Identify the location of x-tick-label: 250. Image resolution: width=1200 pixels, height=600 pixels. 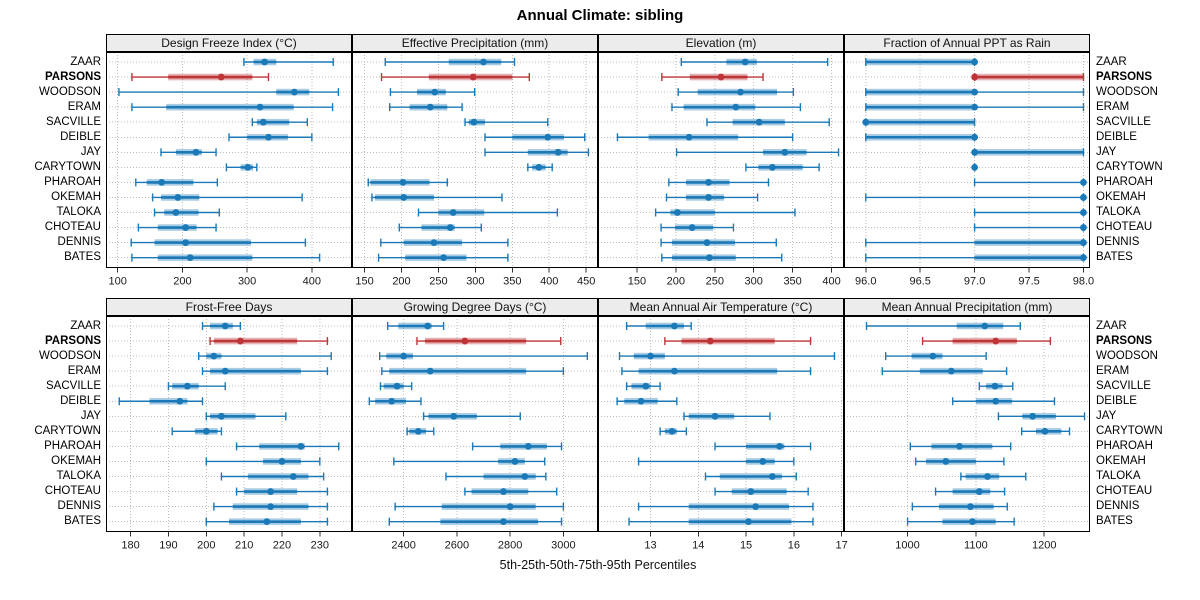
(715, 282).